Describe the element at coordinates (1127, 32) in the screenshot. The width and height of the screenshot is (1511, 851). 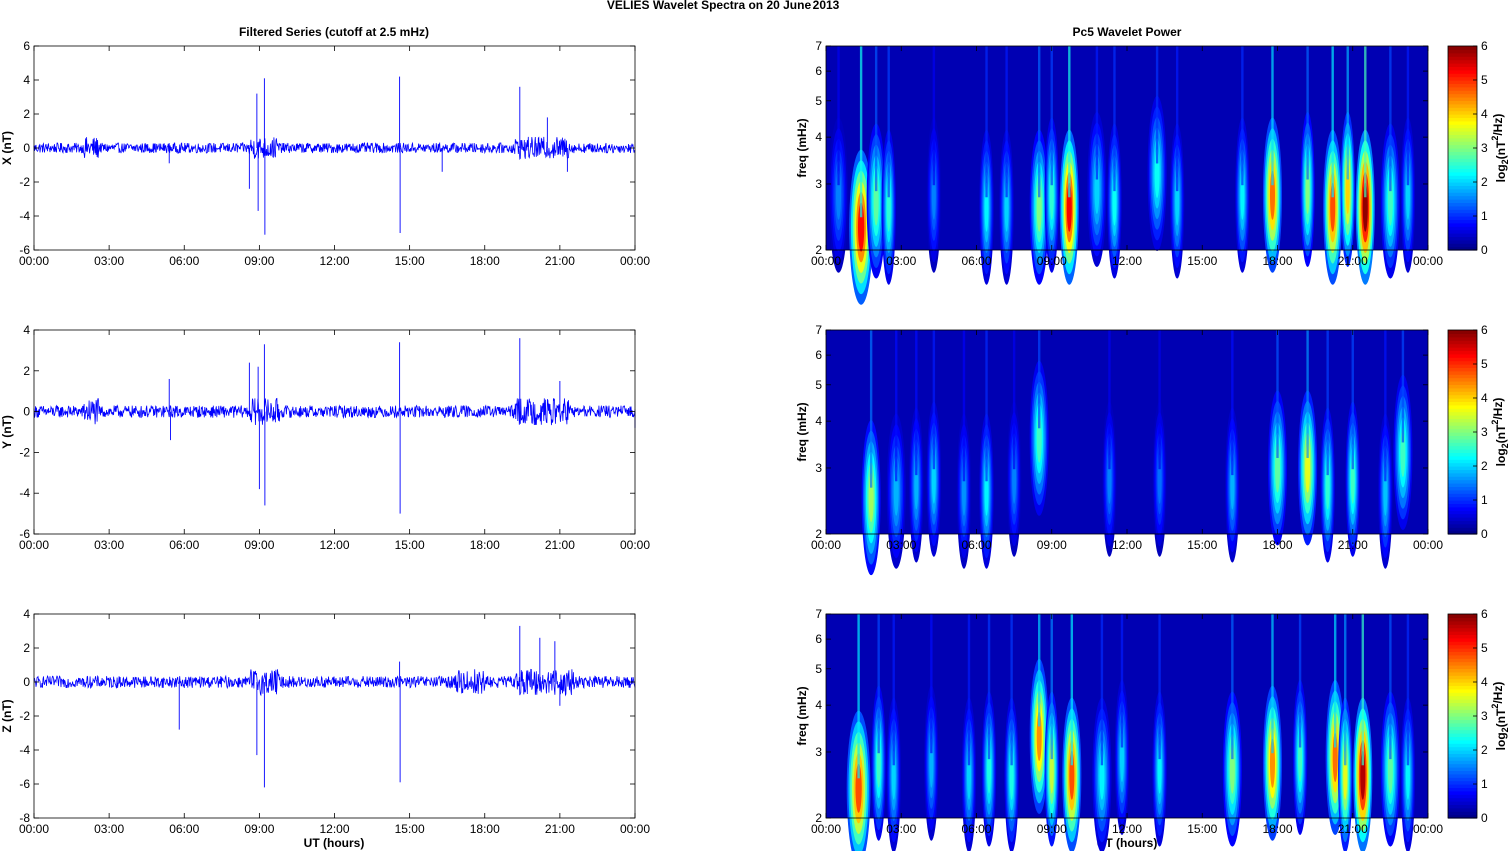
I see `right-column-title: Pc5 Wavelet Power` at that location.